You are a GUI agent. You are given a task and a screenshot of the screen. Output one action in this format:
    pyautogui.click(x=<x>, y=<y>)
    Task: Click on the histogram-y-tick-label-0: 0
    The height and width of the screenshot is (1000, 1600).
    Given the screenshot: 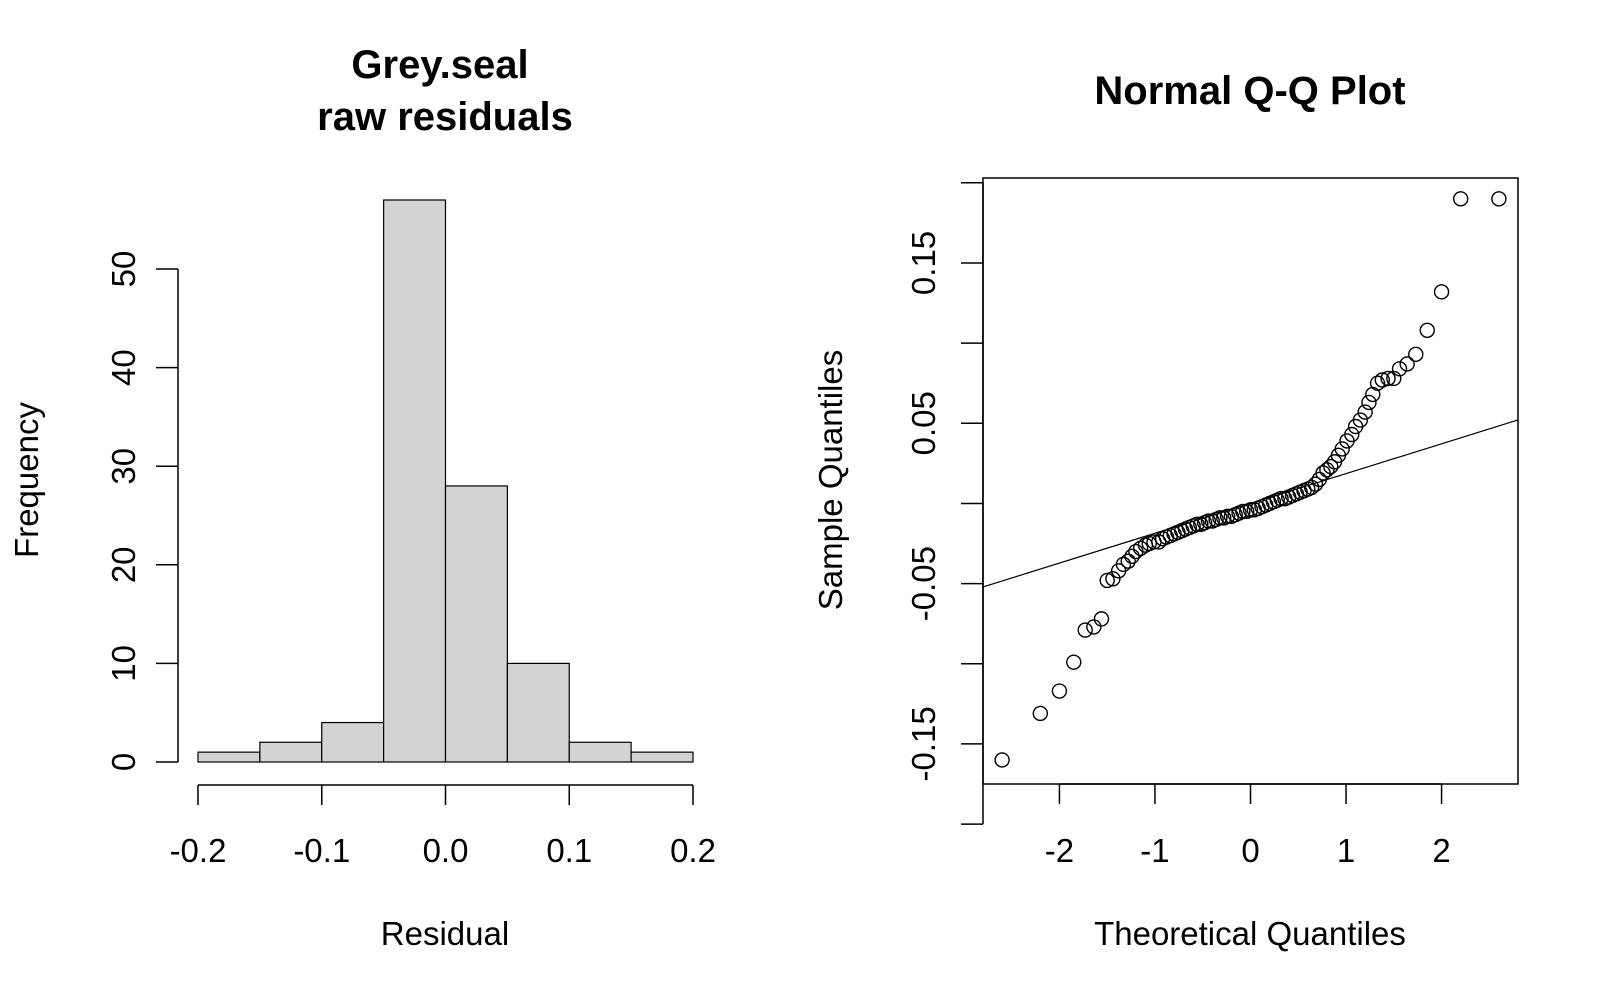 What is the action you would take?
    pyautogui.click(x=123, y=762)
    